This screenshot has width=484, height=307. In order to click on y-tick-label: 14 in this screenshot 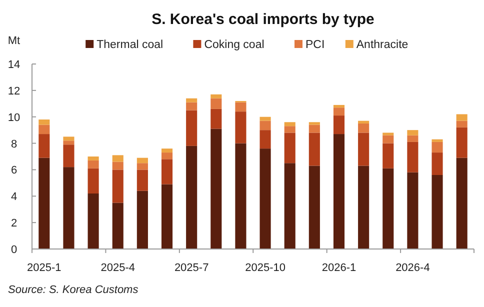, I will do `click(14, 65)`.